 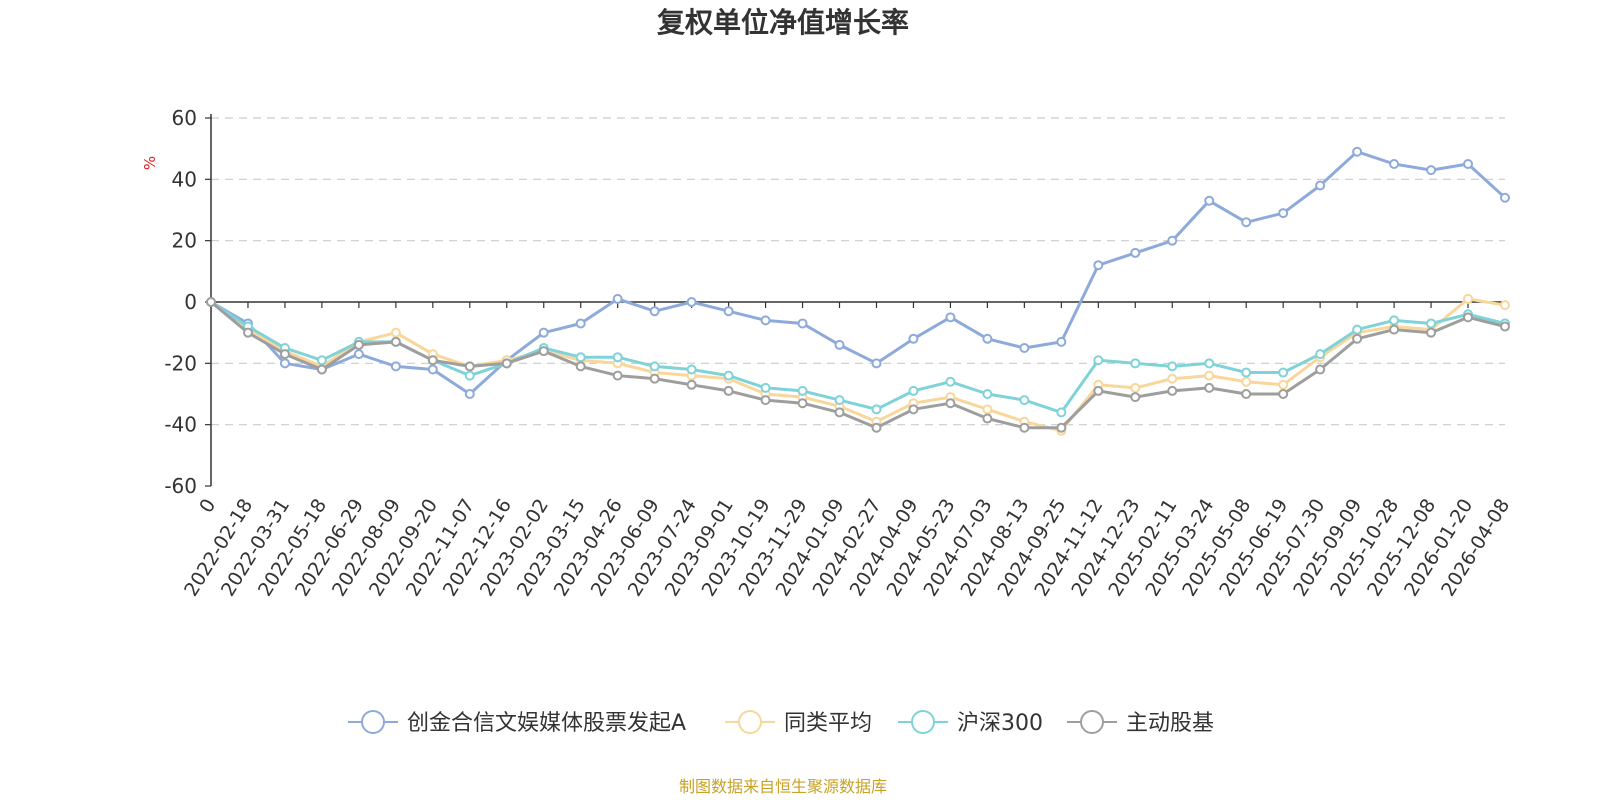 I want to click on y-axis-label: %, so click(x=150, y=163).